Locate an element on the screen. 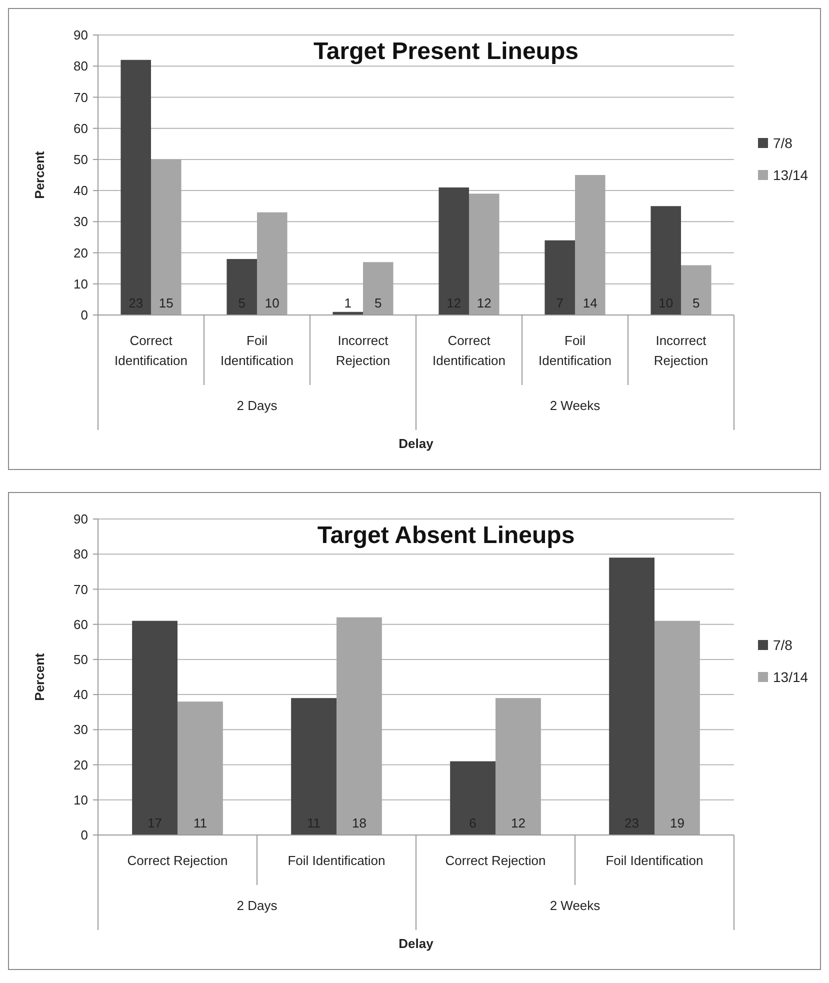 The width and height of the screenshot is (829, 983). annotation: 1 is located at coordinates (348, 303).